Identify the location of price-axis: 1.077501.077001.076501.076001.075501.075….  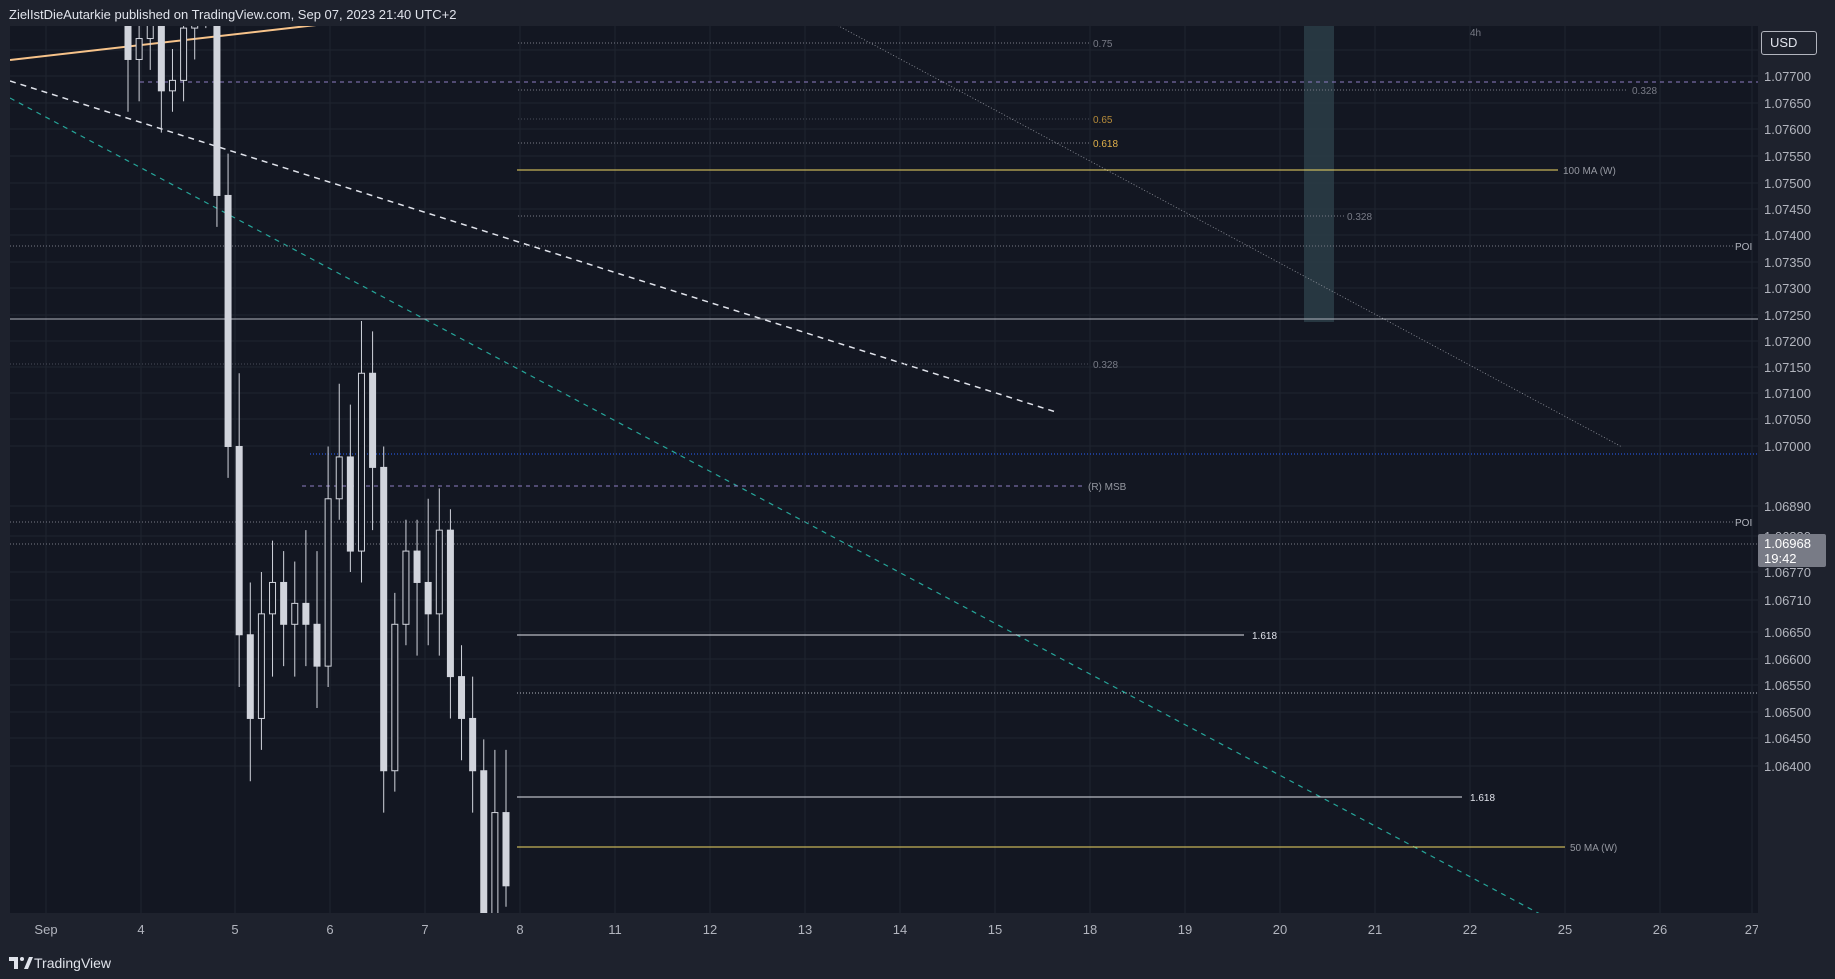
(1796, 469).